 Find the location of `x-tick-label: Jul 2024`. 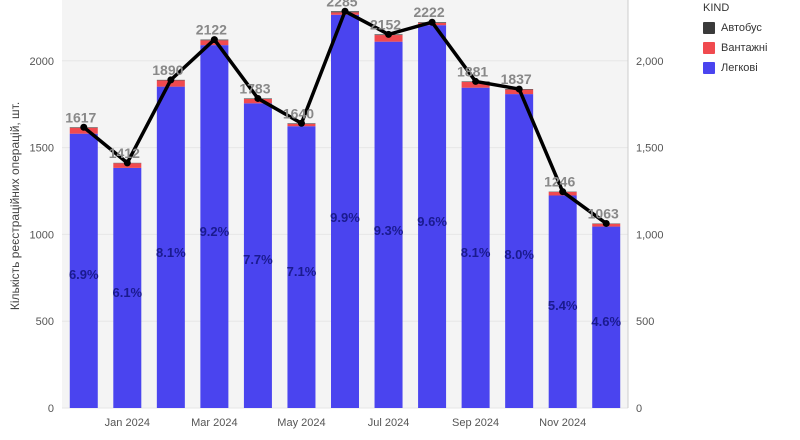

x-tick-label: Jul 2024 is located at coordinates (389, 423).